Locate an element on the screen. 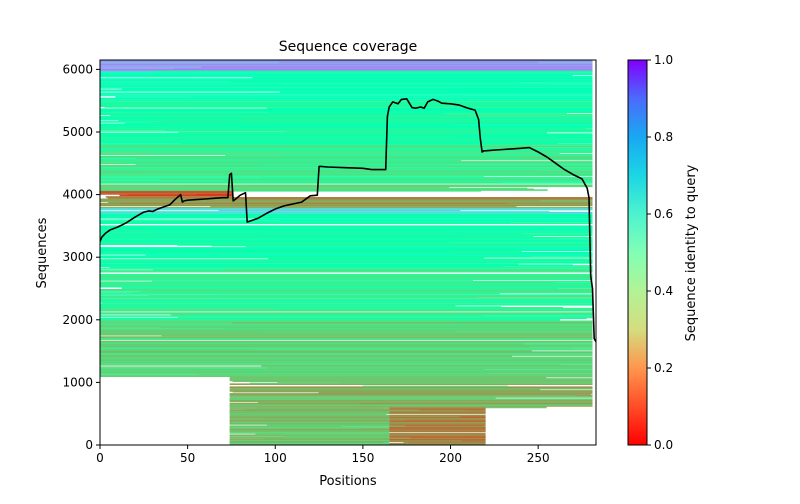  y-tick-label: 3000 is located at coordinates (77, 257).